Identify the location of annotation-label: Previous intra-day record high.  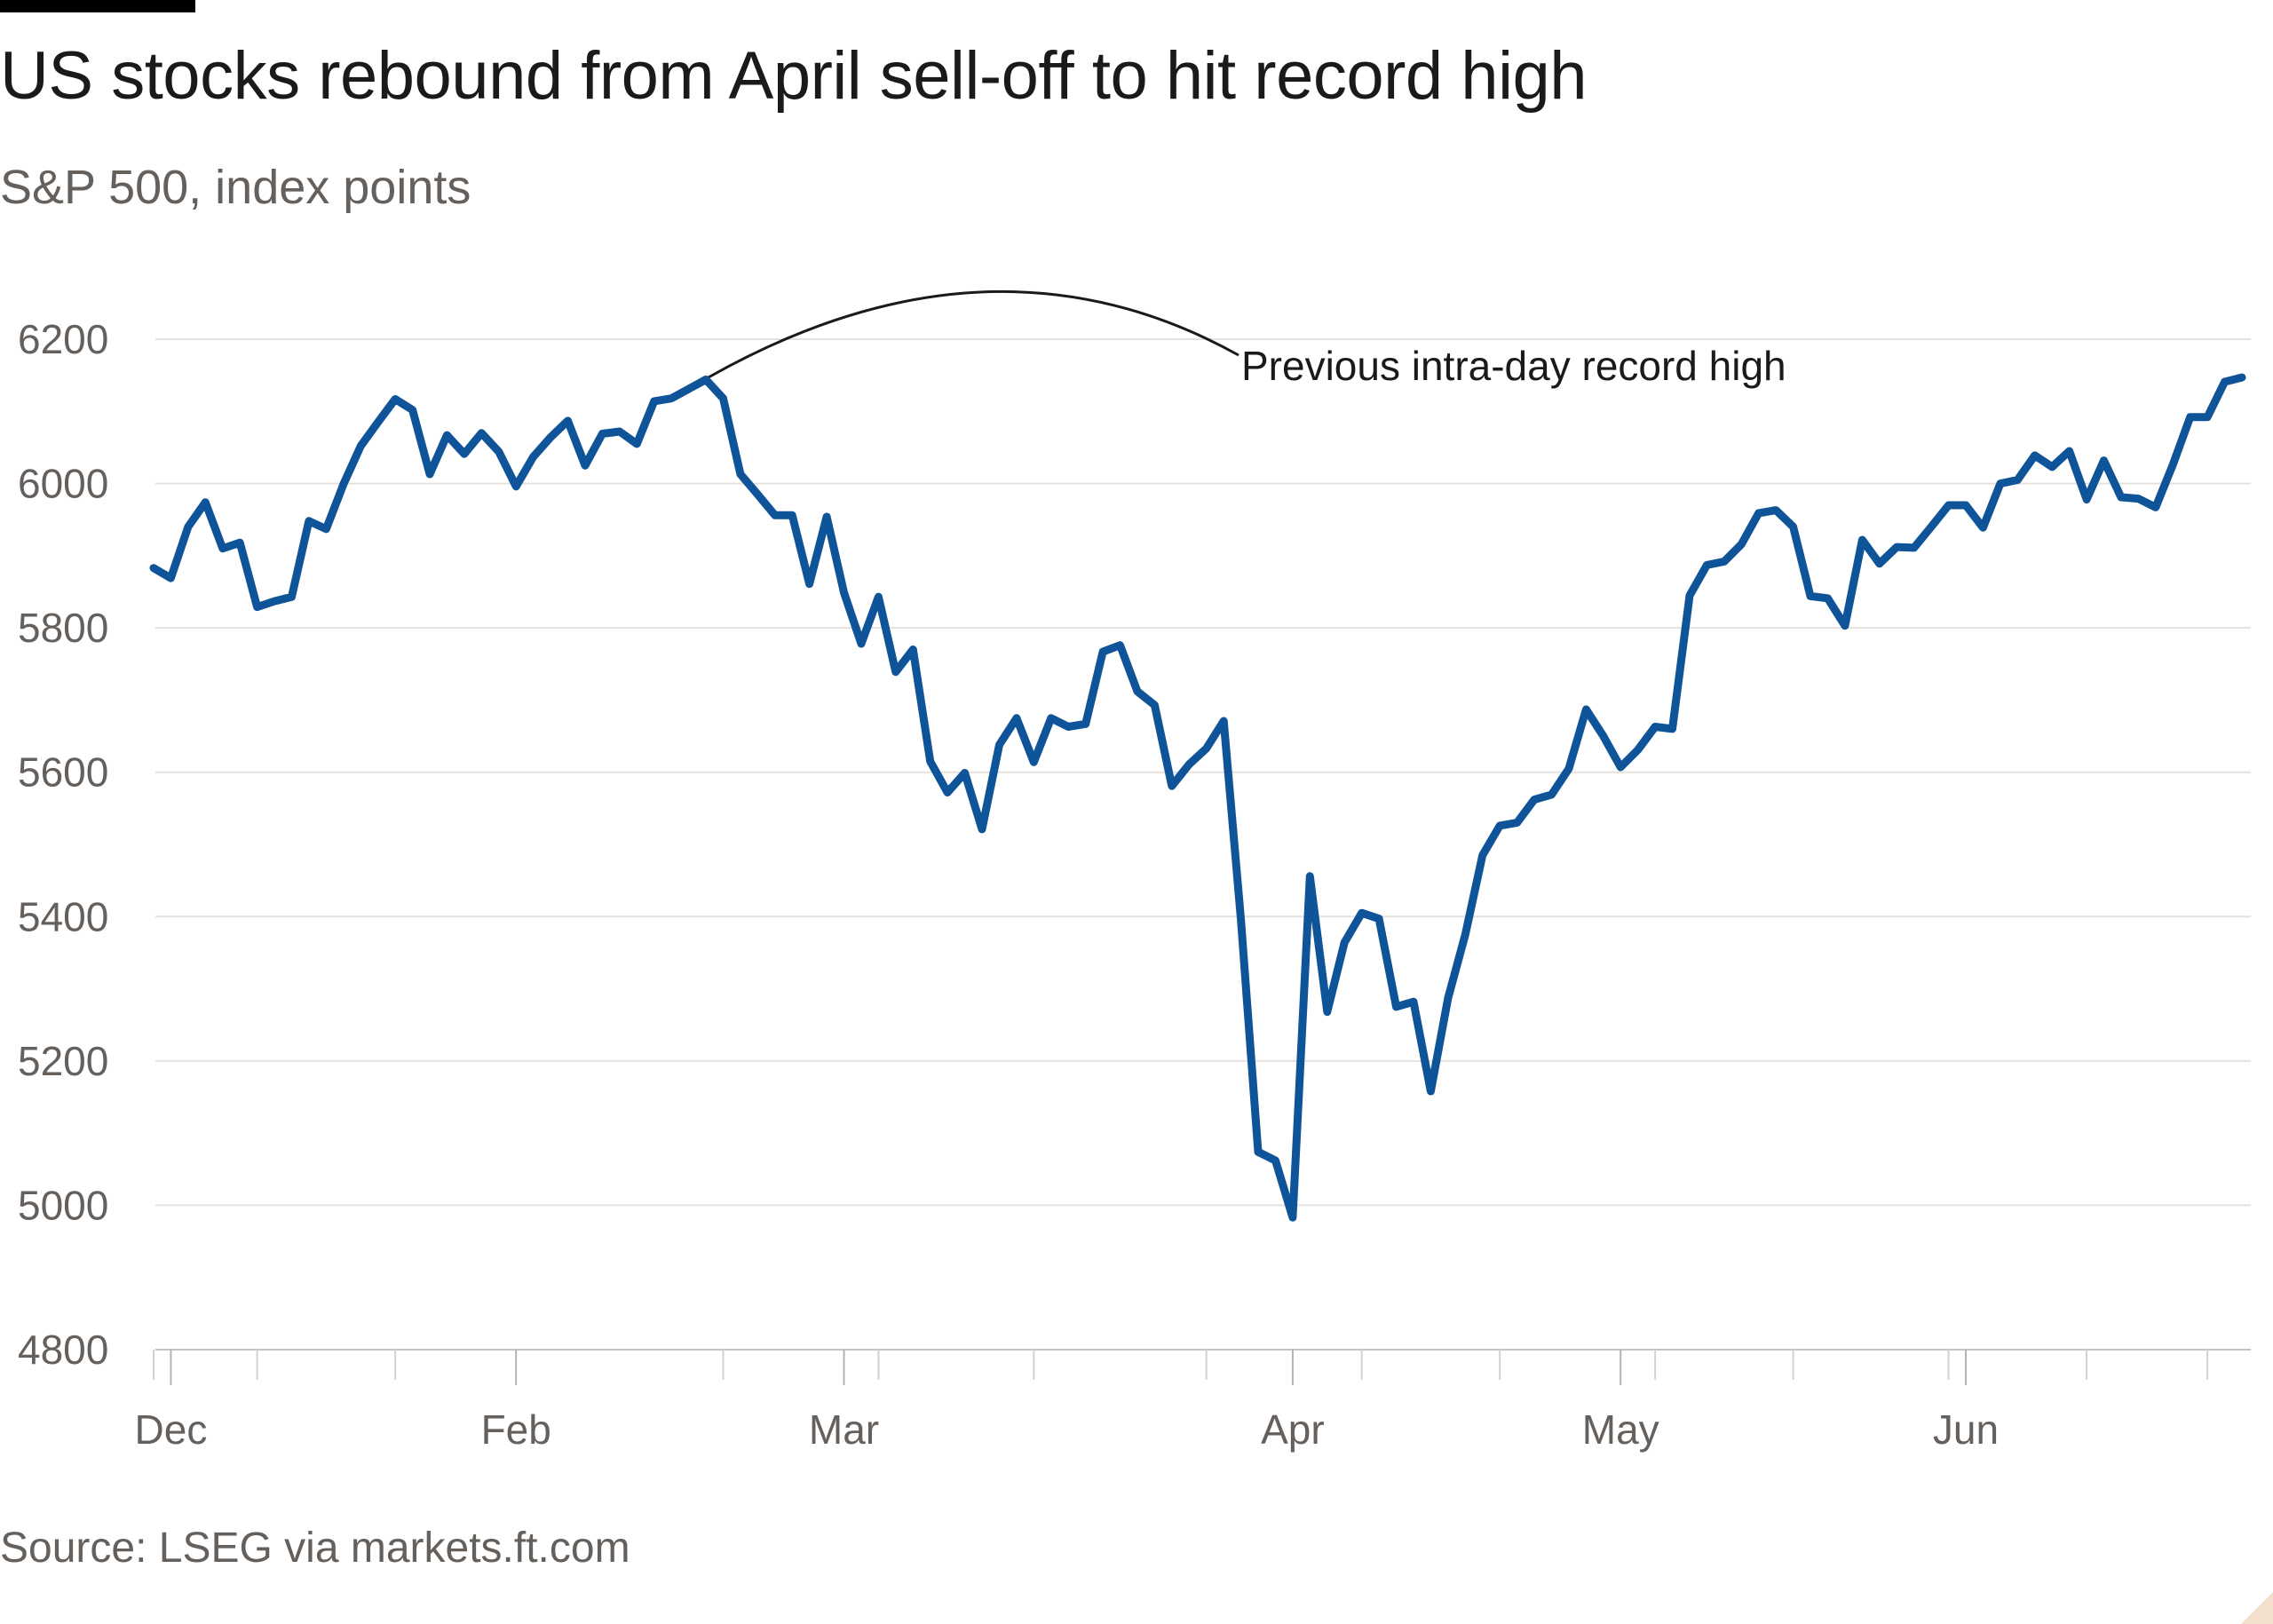
(1513, 366).